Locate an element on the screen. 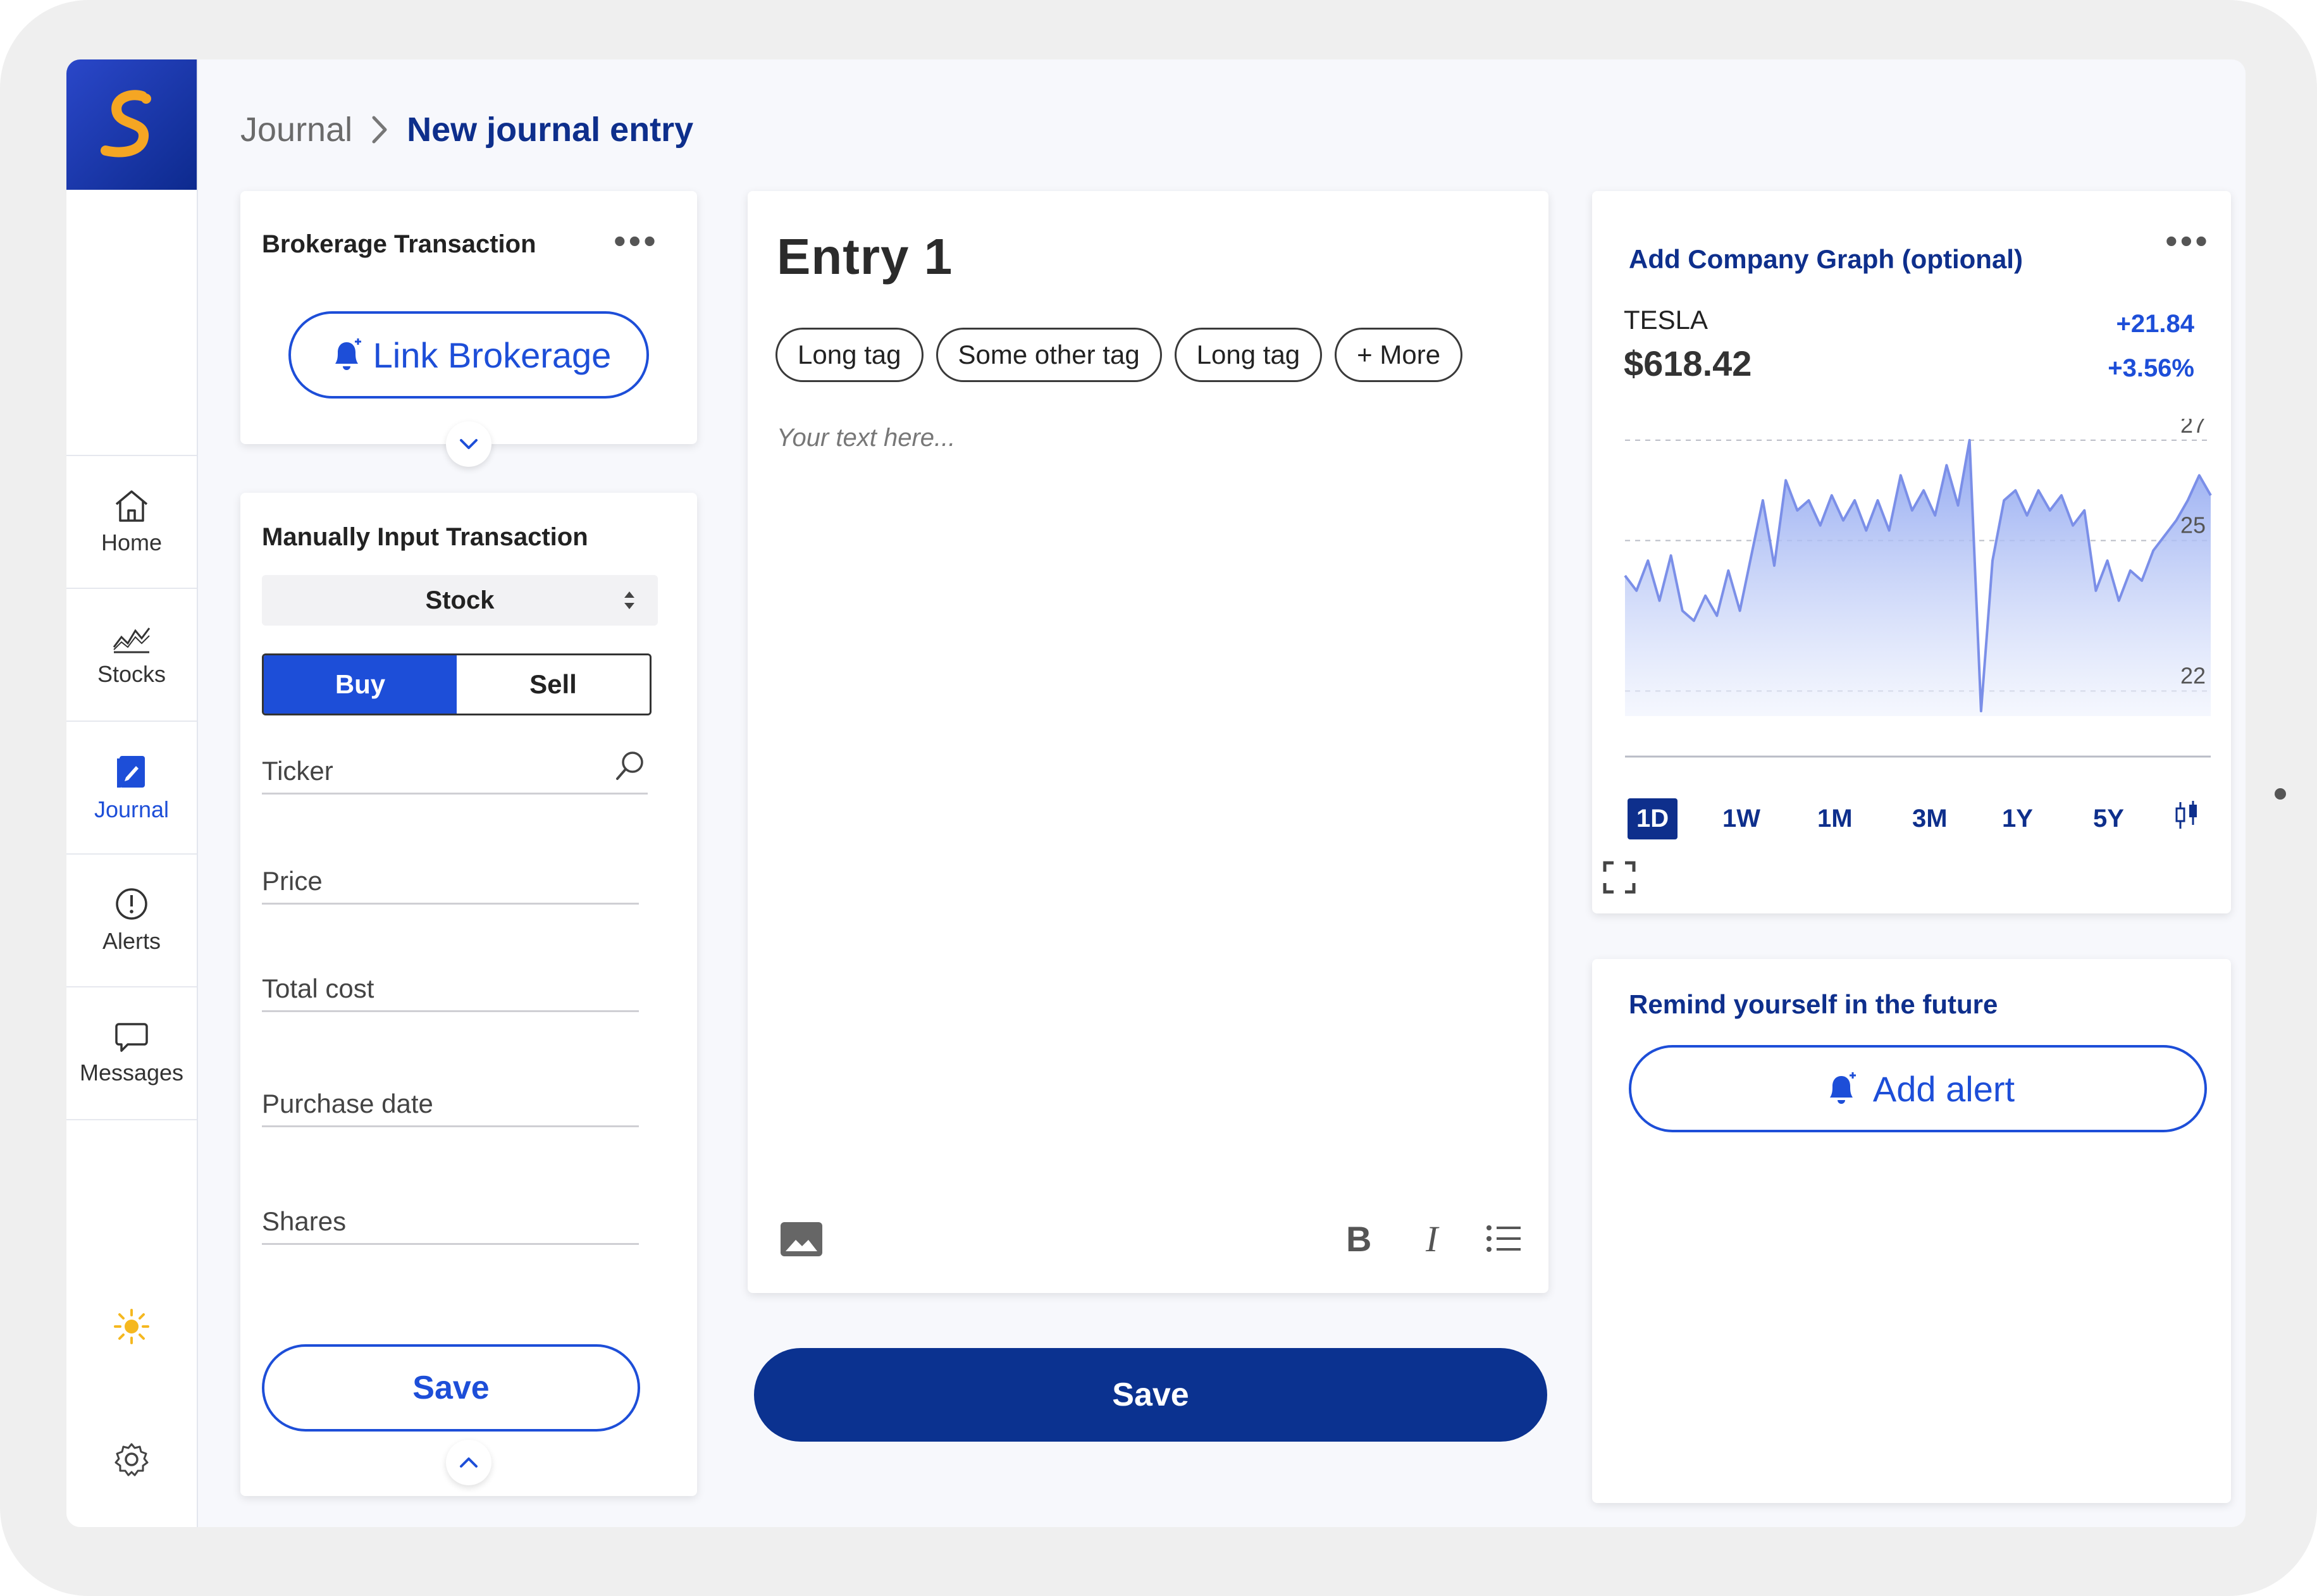 The height and width of the screenshot is (1596, 2317). breadcrumb: Journal New journal entry is located at coordinates (466, 129).